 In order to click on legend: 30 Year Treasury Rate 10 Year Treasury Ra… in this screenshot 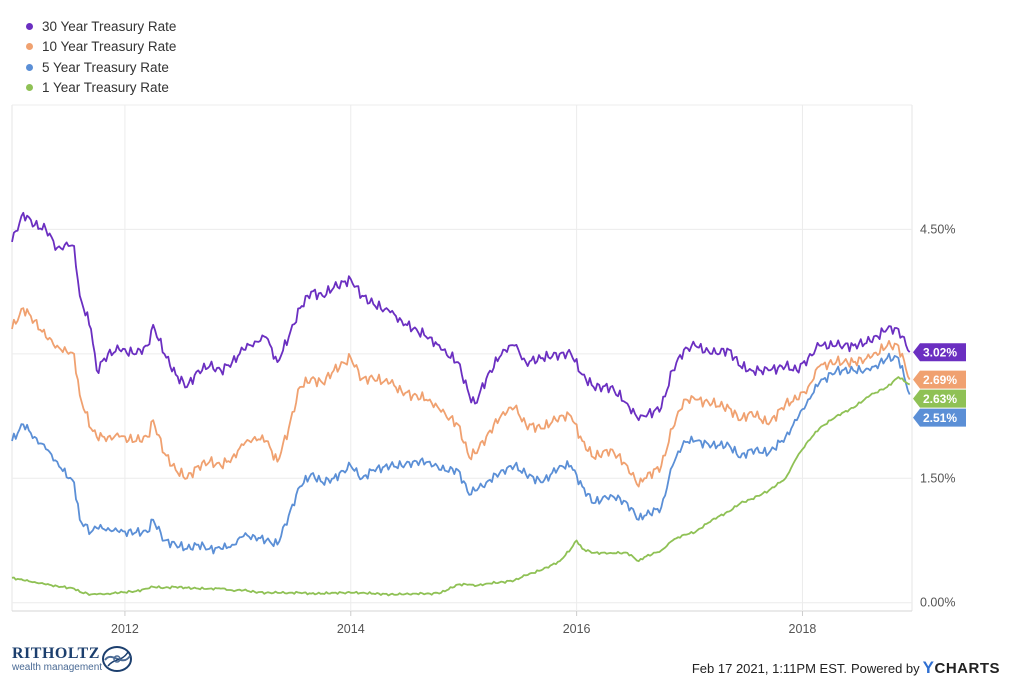, I will do `click(101, 57)`.